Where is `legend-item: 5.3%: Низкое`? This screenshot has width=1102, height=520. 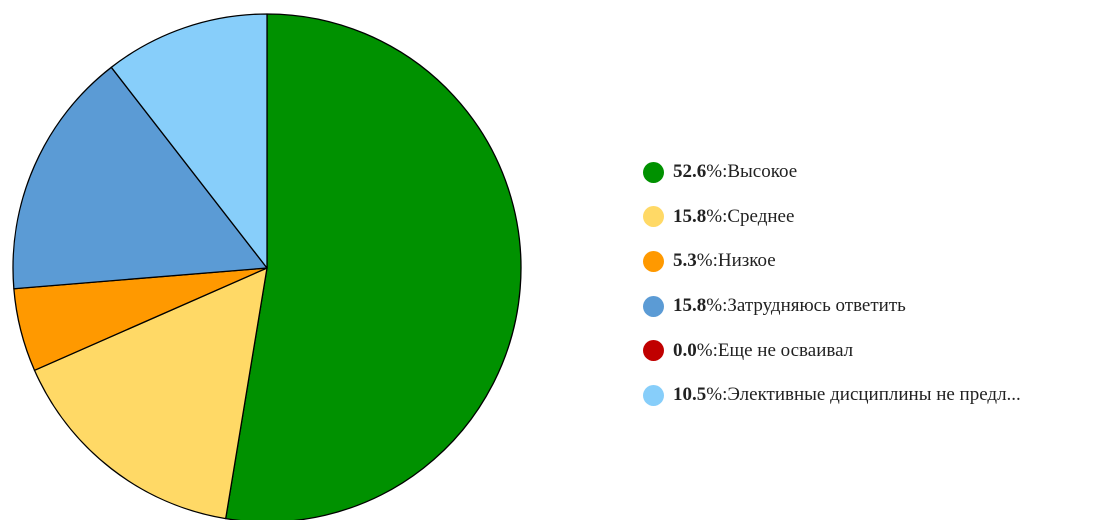
legend-item: 5.3%: Низкое is located at coordinates (870, 261).